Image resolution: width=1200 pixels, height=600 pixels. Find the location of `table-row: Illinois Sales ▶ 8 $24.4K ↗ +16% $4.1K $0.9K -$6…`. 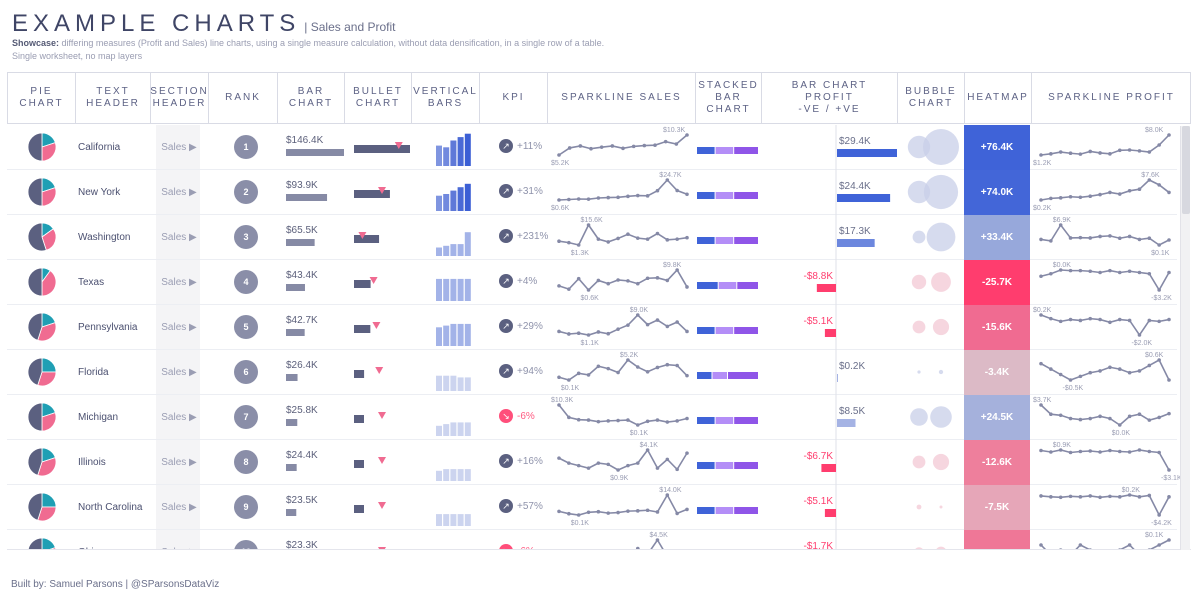

table-row: Illinois Sales ▶ 8 $24.4K ↗ +16% $4.1K $0.9K -$6… is located at coordinates (594, 462).